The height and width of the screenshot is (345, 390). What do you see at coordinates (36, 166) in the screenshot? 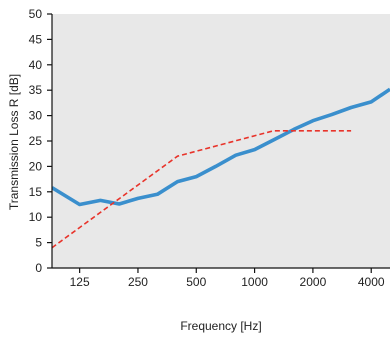
I see `y-tick-label: 20` at bounding box center [36, 166].